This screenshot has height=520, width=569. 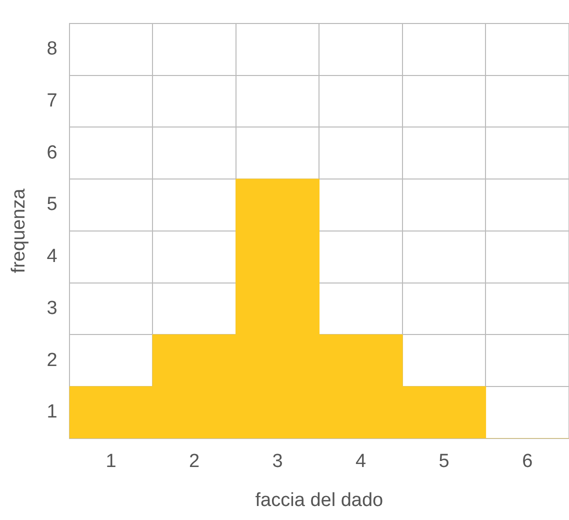 What do you see at coordinates (19, 231) in the screenshot?
I see `y-axis-title: frequenza` at bounding box center [19, 231].